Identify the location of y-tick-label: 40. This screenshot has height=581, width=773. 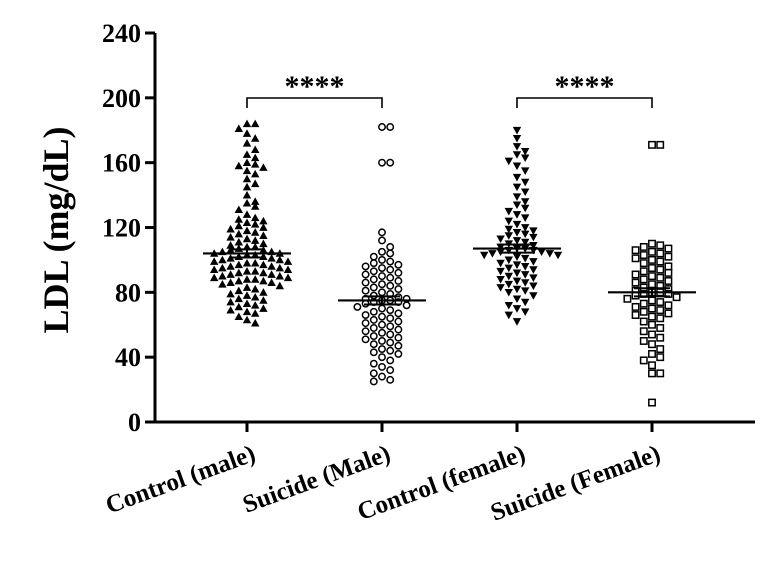
(128, 357).